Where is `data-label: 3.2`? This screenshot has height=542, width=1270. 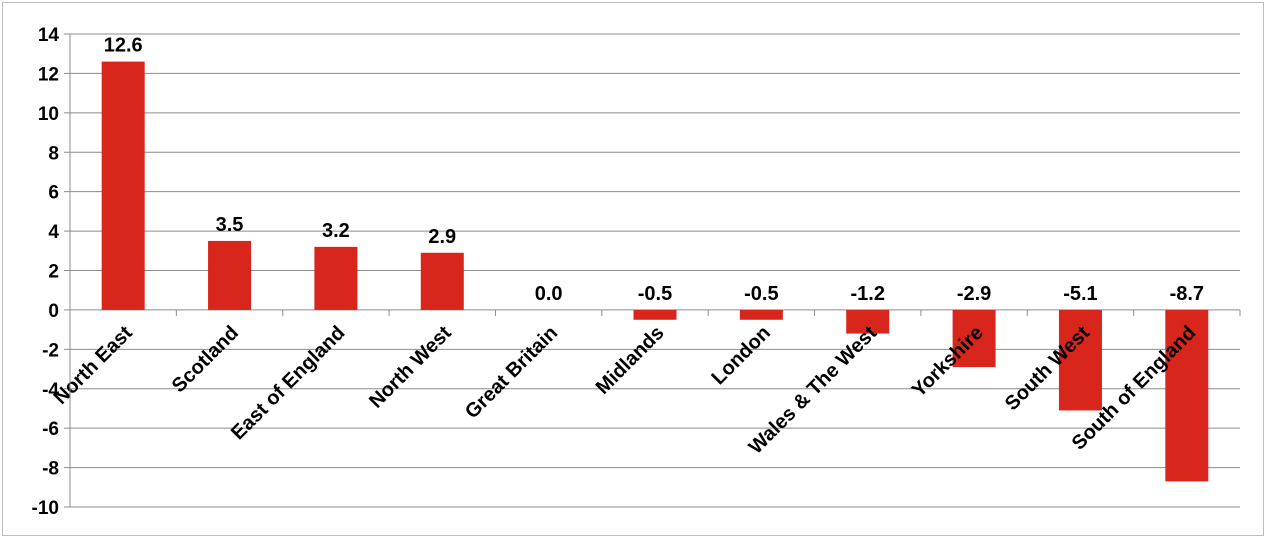 data-label: 3.2 is located at coordinates (336, 231).